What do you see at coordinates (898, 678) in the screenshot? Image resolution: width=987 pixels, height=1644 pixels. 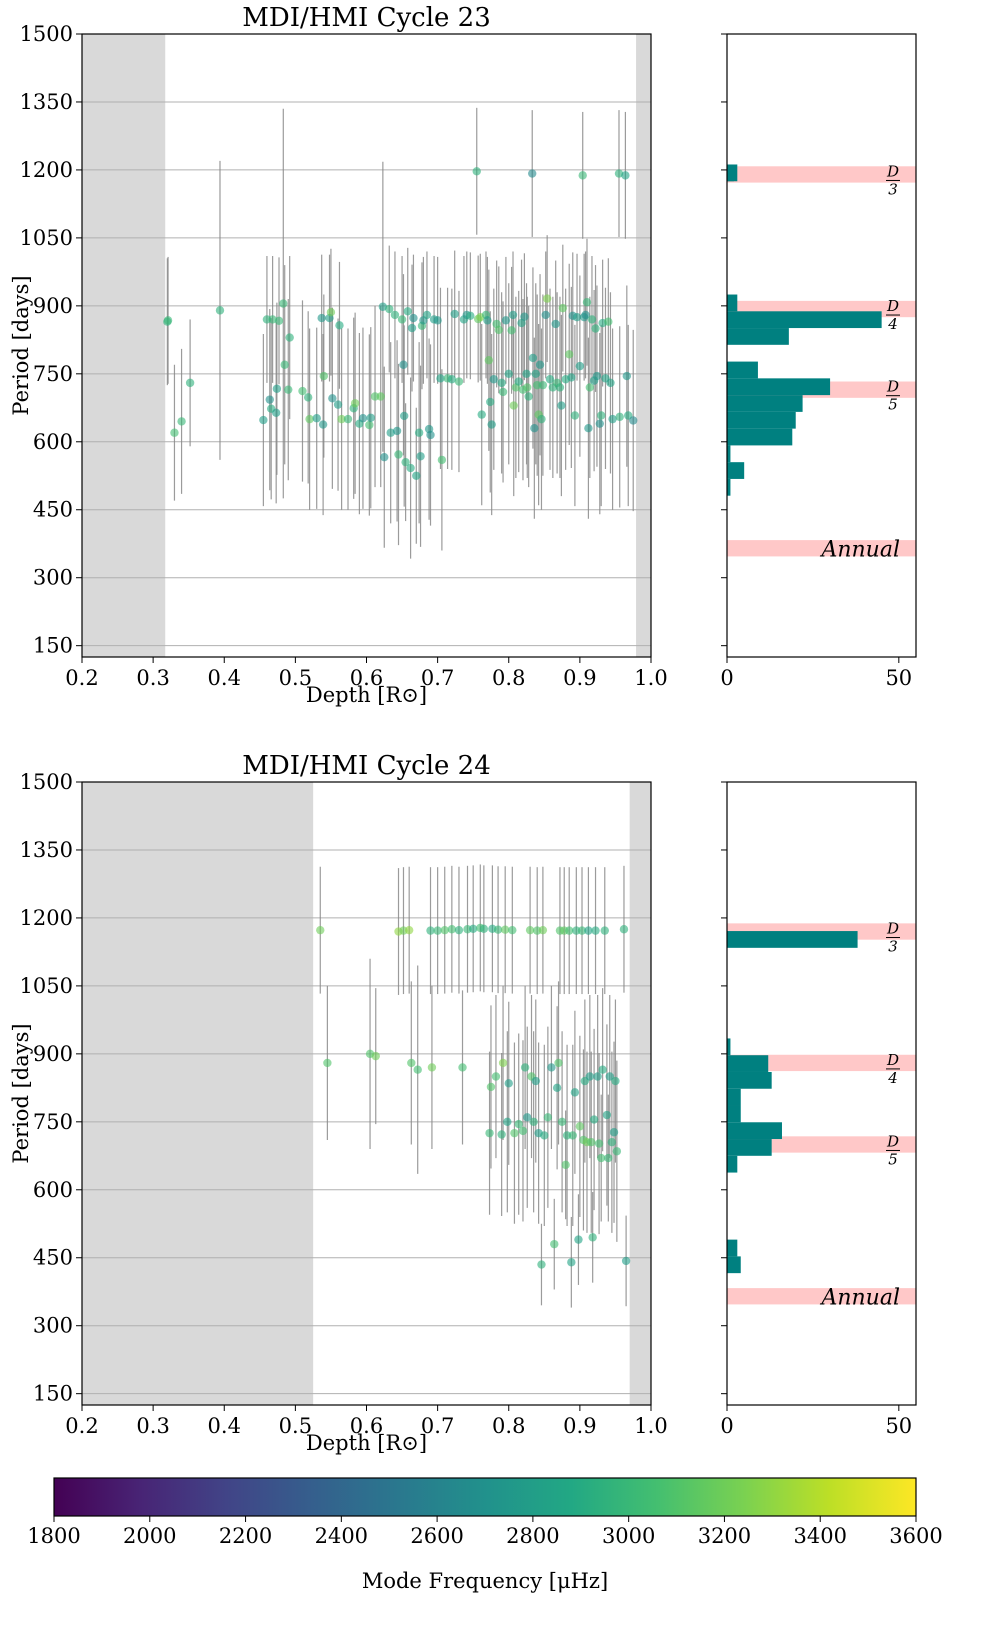 I see `histogram-x-tick-label: 50` at bounding box center [898, 678].